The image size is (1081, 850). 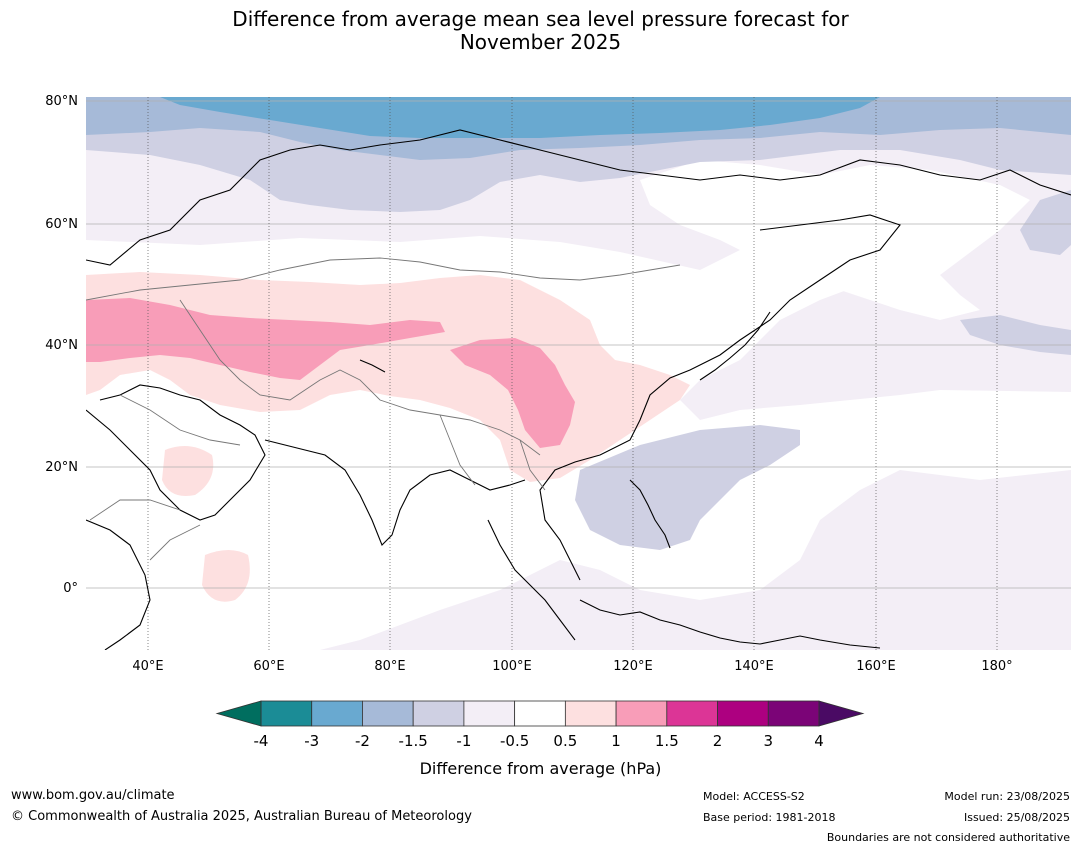 What do you see at coordinates (754, 796) in the screenshot?
I see `model-name: Model: ACCESS-S2` at bounding box center [754, 796].